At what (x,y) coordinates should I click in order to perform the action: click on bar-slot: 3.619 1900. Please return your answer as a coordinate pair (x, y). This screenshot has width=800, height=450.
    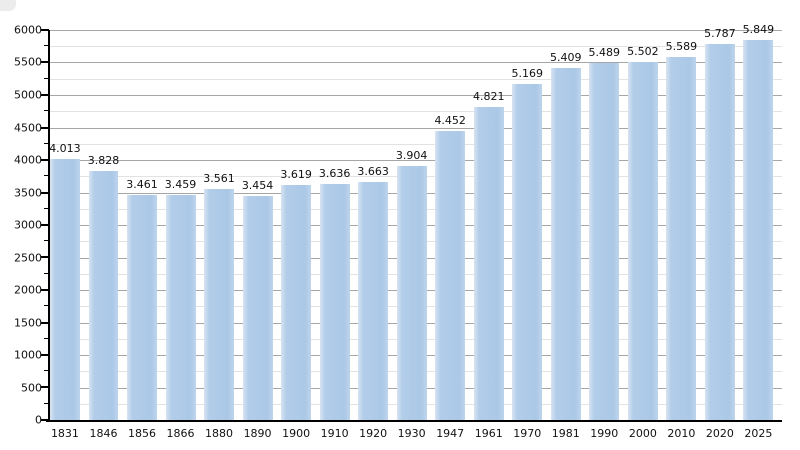
    Looking at the image, I should click on (300, 235).